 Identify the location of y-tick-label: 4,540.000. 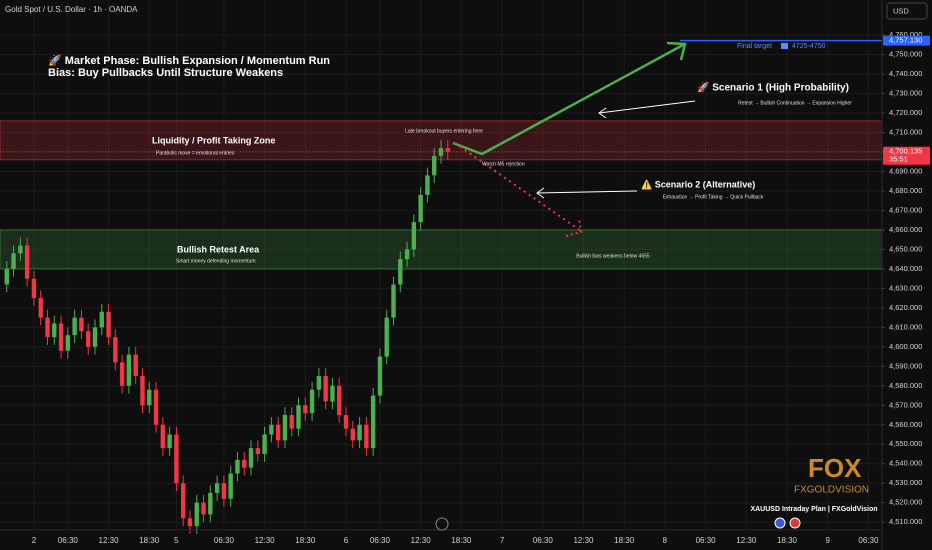
(905, 463).